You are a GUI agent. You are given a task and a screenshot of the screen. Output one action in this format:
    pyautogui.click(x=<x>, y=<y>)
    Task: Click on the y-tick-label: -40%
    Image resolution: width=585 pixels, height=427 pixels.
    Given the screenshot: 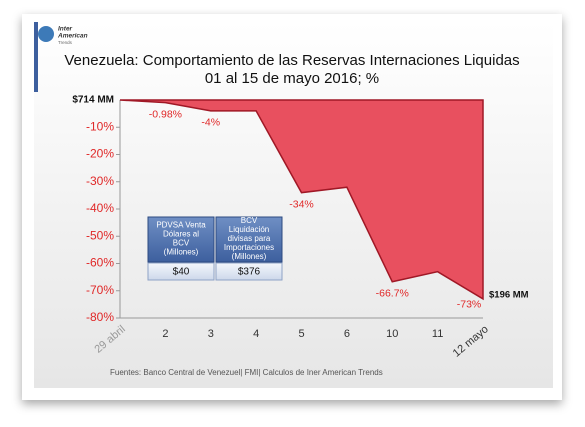 What is the action you would take?
    pyautogui.click(x=100, y=208)
    